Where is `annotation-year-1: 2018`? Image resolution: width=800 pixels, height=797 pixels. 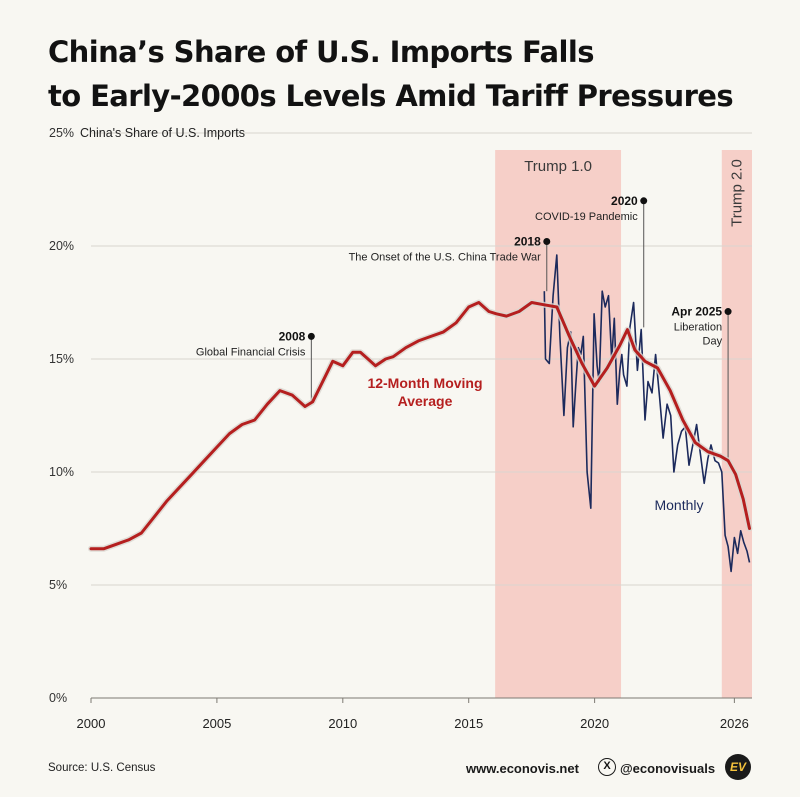
annotation-year-1: 2018 is located at coordinates (527, 241).